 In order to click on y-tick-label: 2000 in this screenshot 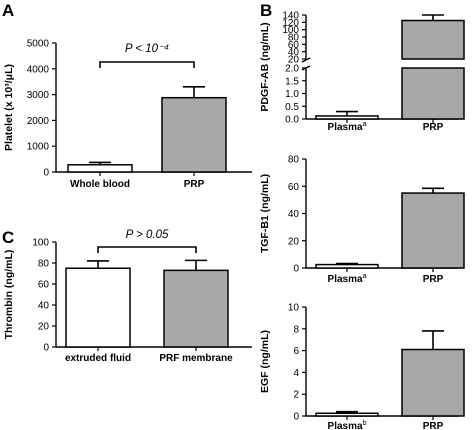, I will do `click(38, 121)`.